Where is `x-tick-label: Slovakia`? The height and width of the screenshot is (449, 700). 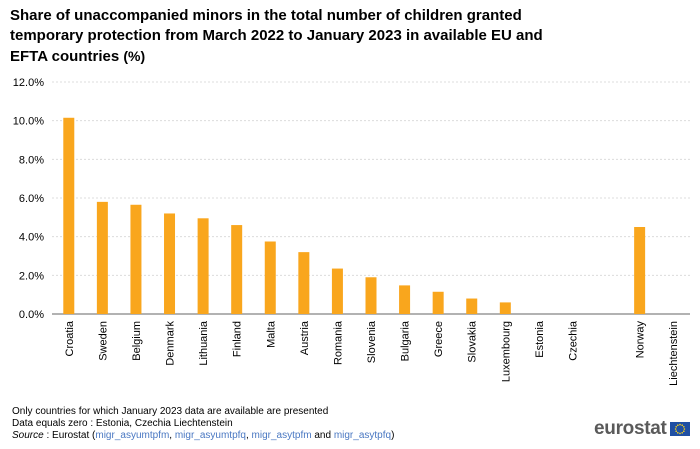
x-tick-label: Slovakia is located at coordinates (473, 341).